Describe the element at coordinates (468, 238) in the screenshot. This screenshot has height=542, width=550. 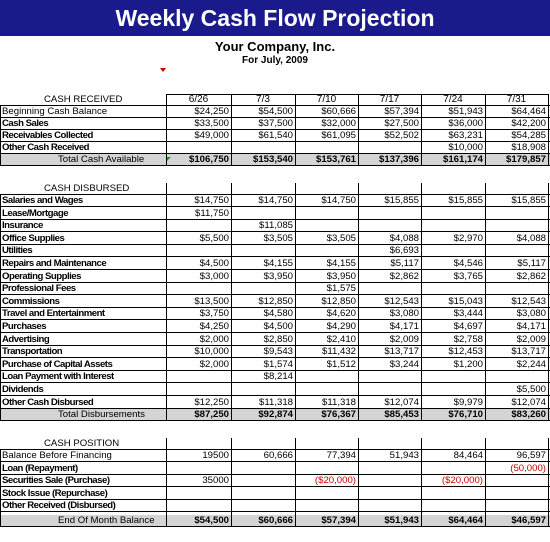
I see `cell-week-5: $2,970` at that location.